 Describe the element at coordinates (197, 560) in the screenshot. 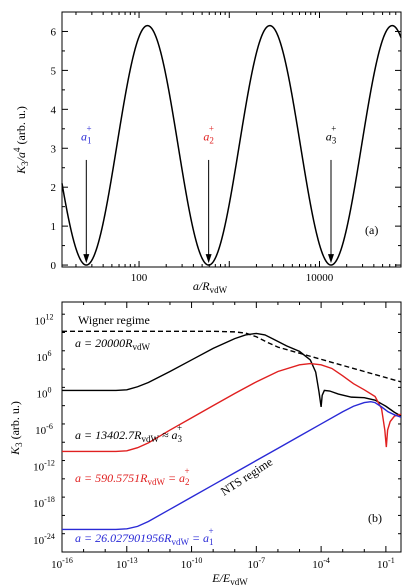

I see `tick-exp: -10` at that location.